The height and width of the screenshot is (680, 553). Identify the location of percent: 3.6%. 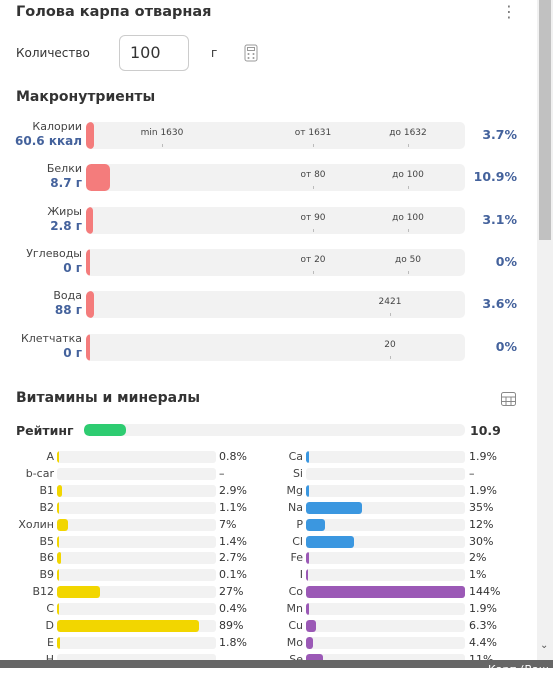
(499, 304).